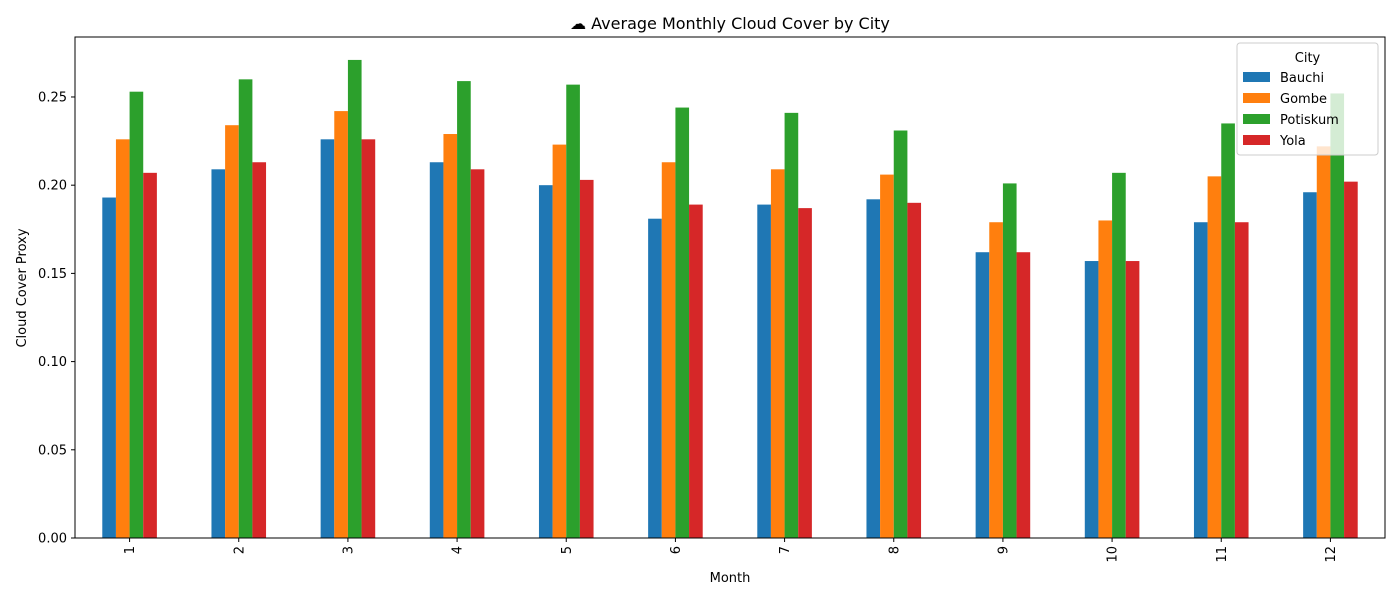 This screenshot has height=600, width=1400. Describe the element at coordinates (458, 550) in the screenshot. I see `x-tick-label: 4` at that location.